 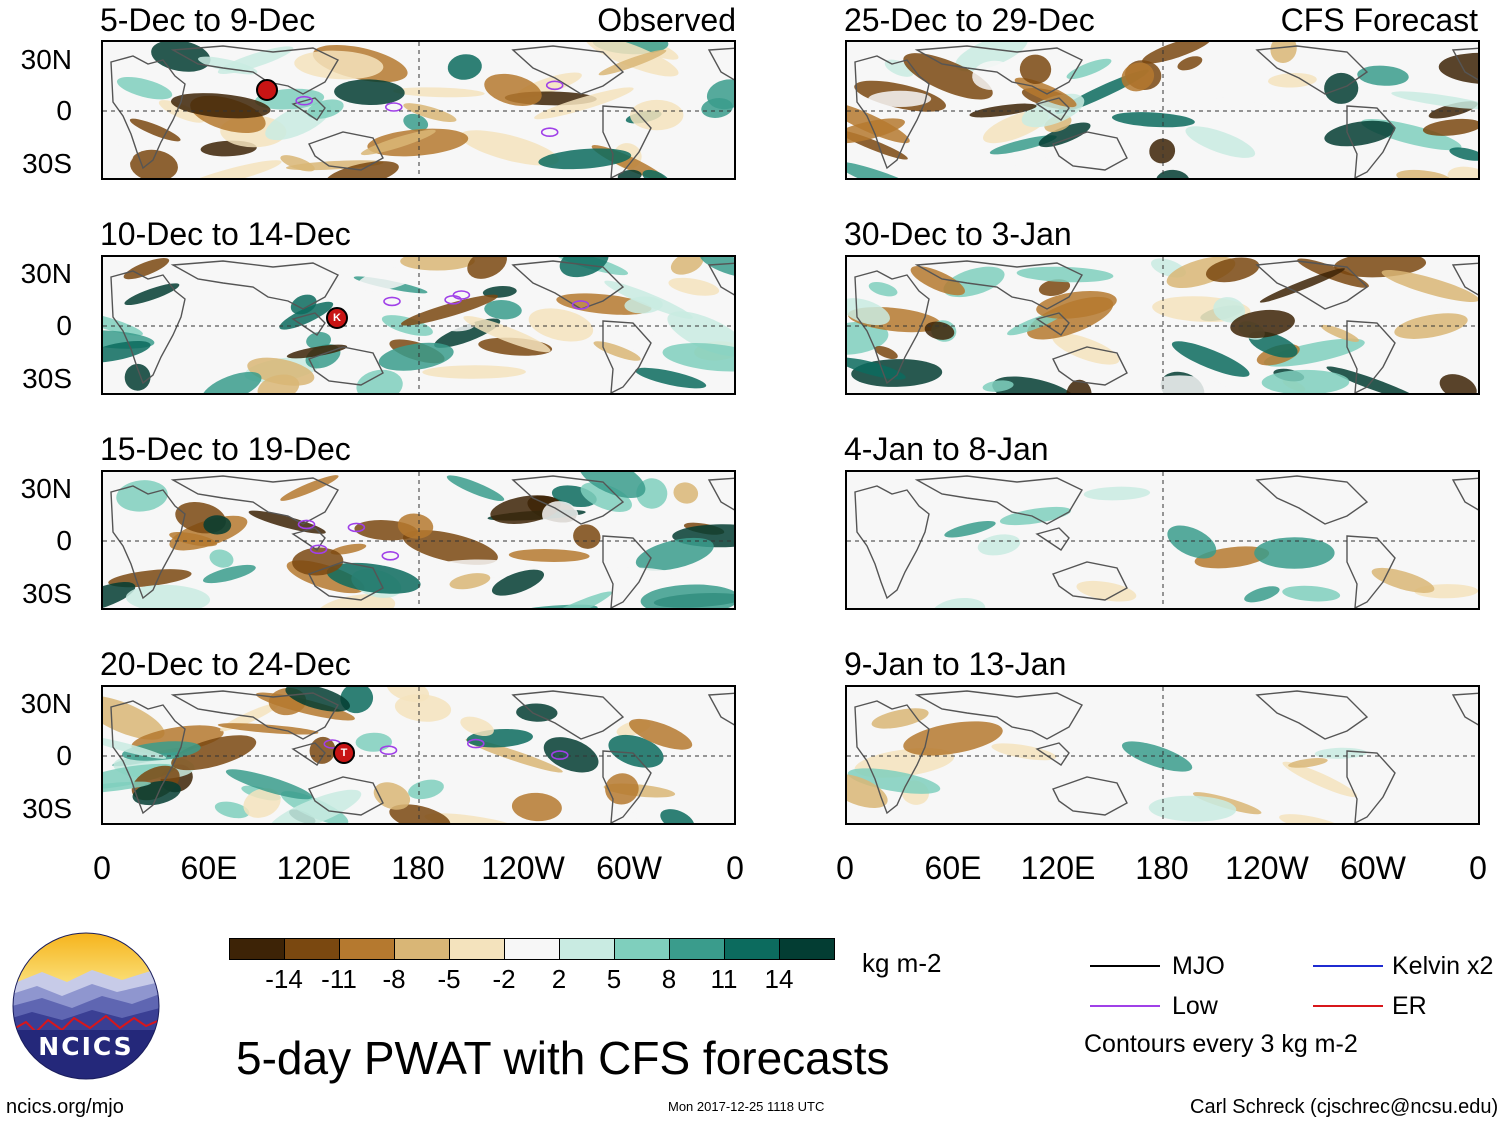 What do you see at coordinates (86, 1006) in the screenshot?
I see `ncics-logo: NCICS` at bounding box center [86, 1006].